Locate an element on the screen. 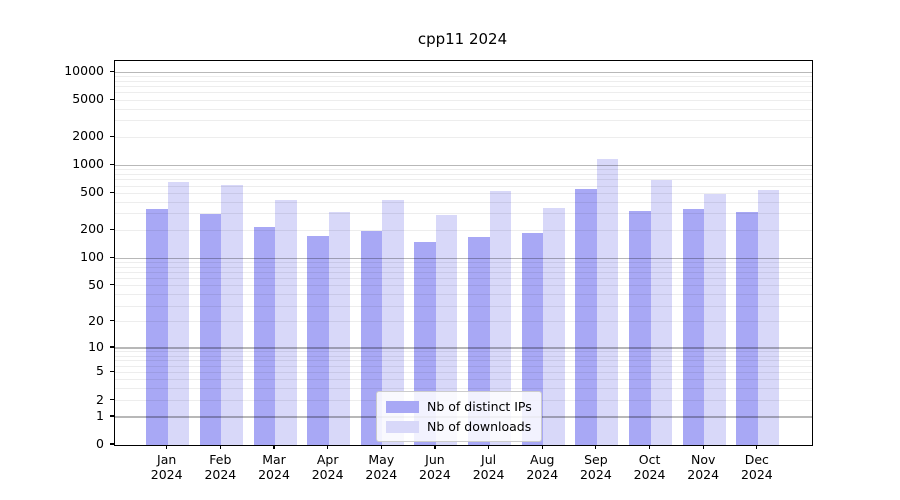  y-tick-label: 200 is located at coordinates (92, 229).